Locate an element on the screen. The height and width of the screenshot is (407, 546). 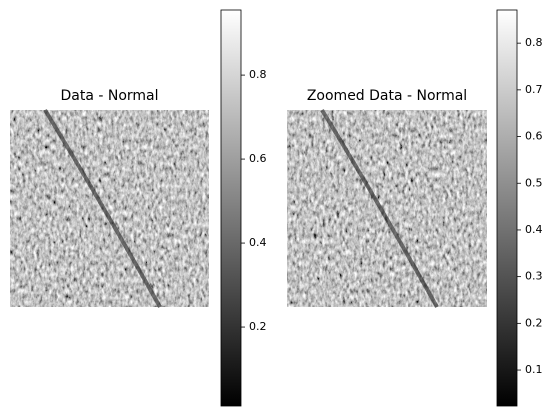
colorbar-tick-label: 0.1 is located at coordinates (534, 369).